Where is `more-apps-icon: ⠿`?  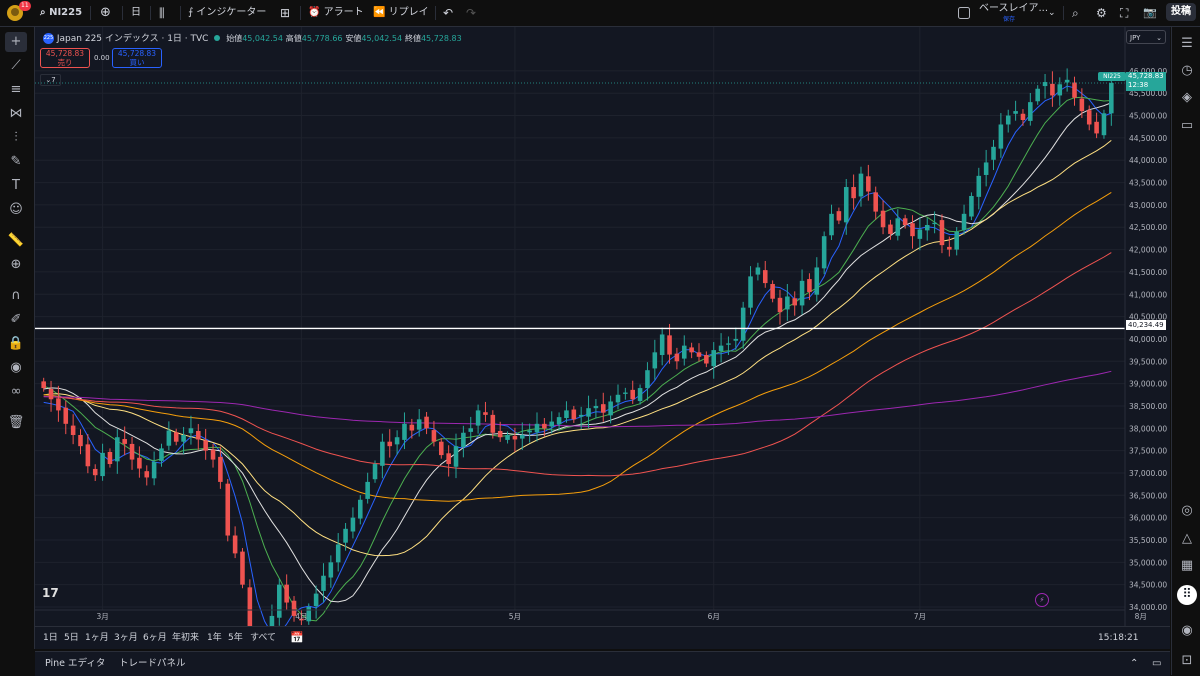
more-apps-icon: ⠿ is located at coordinates (1187, 595).